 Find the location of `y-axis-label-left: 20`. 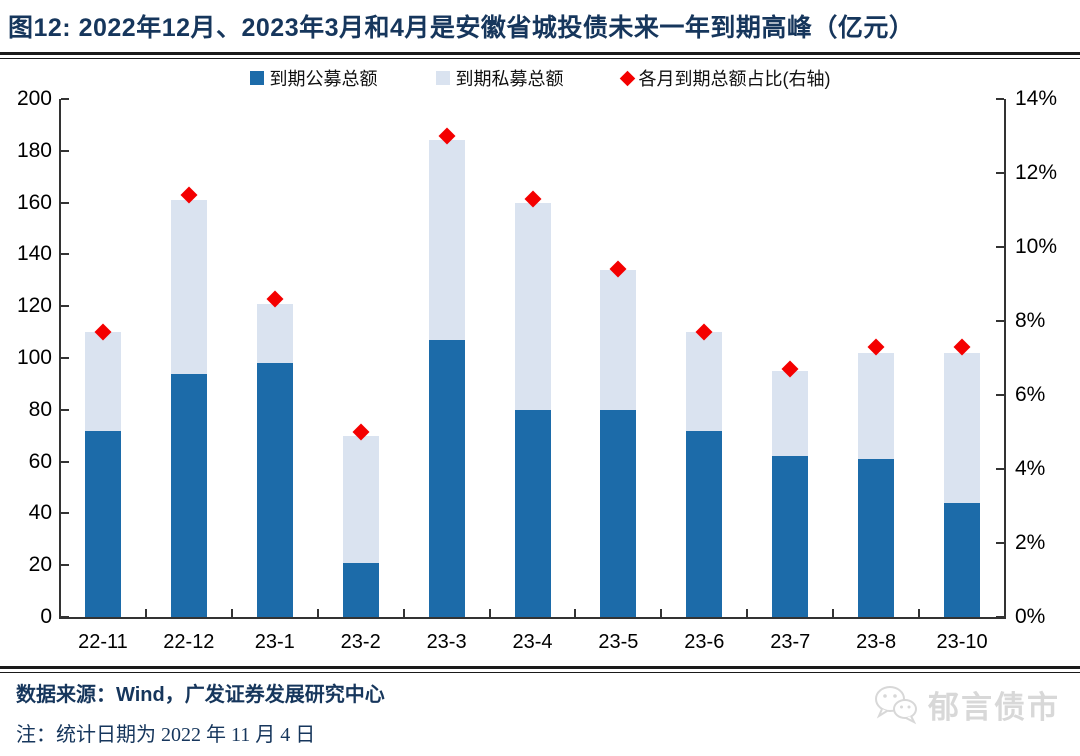

y-axis-label-left: 20 is located at coordinates (40, 565).